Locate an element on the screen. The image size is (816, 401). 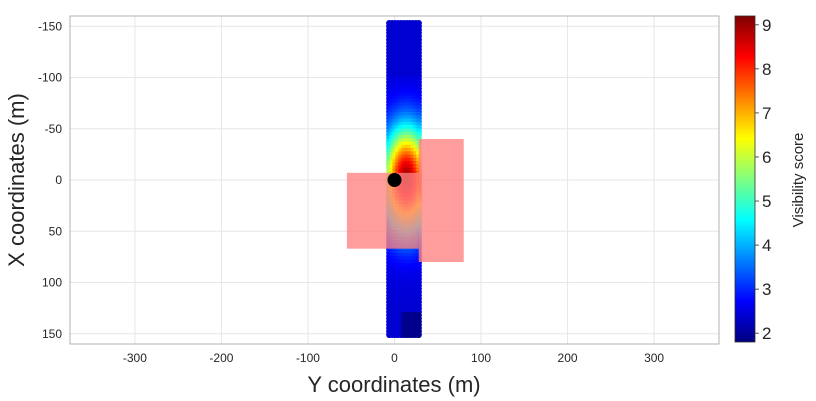
colorbar-tick-label: 2 is located at coordinates (766, 333).